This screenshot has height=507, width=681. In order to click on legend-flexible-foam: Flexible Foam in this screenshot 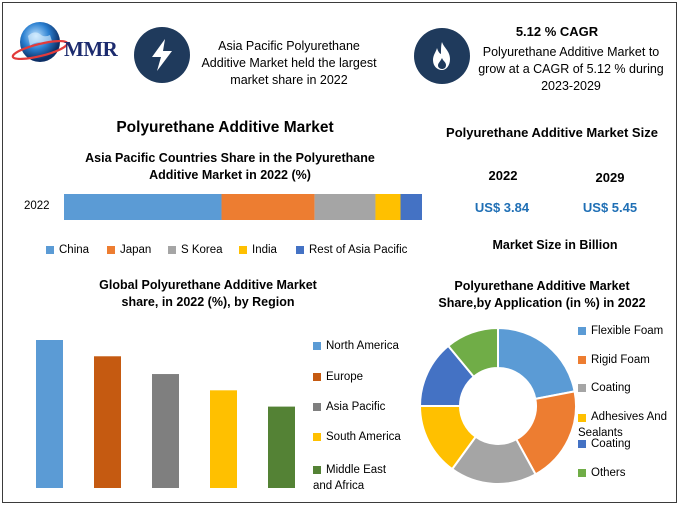, I will do `click(620, 331)`.